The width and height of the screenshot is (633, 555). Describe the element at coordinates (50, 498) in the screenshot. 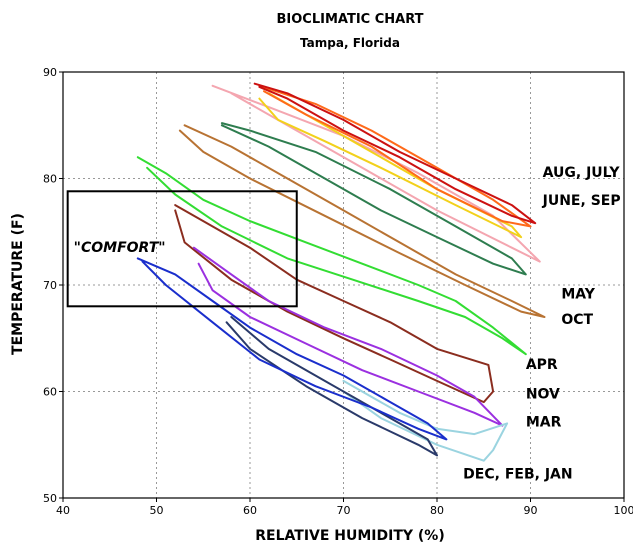

I see `y-tick-label: 50` at that location.